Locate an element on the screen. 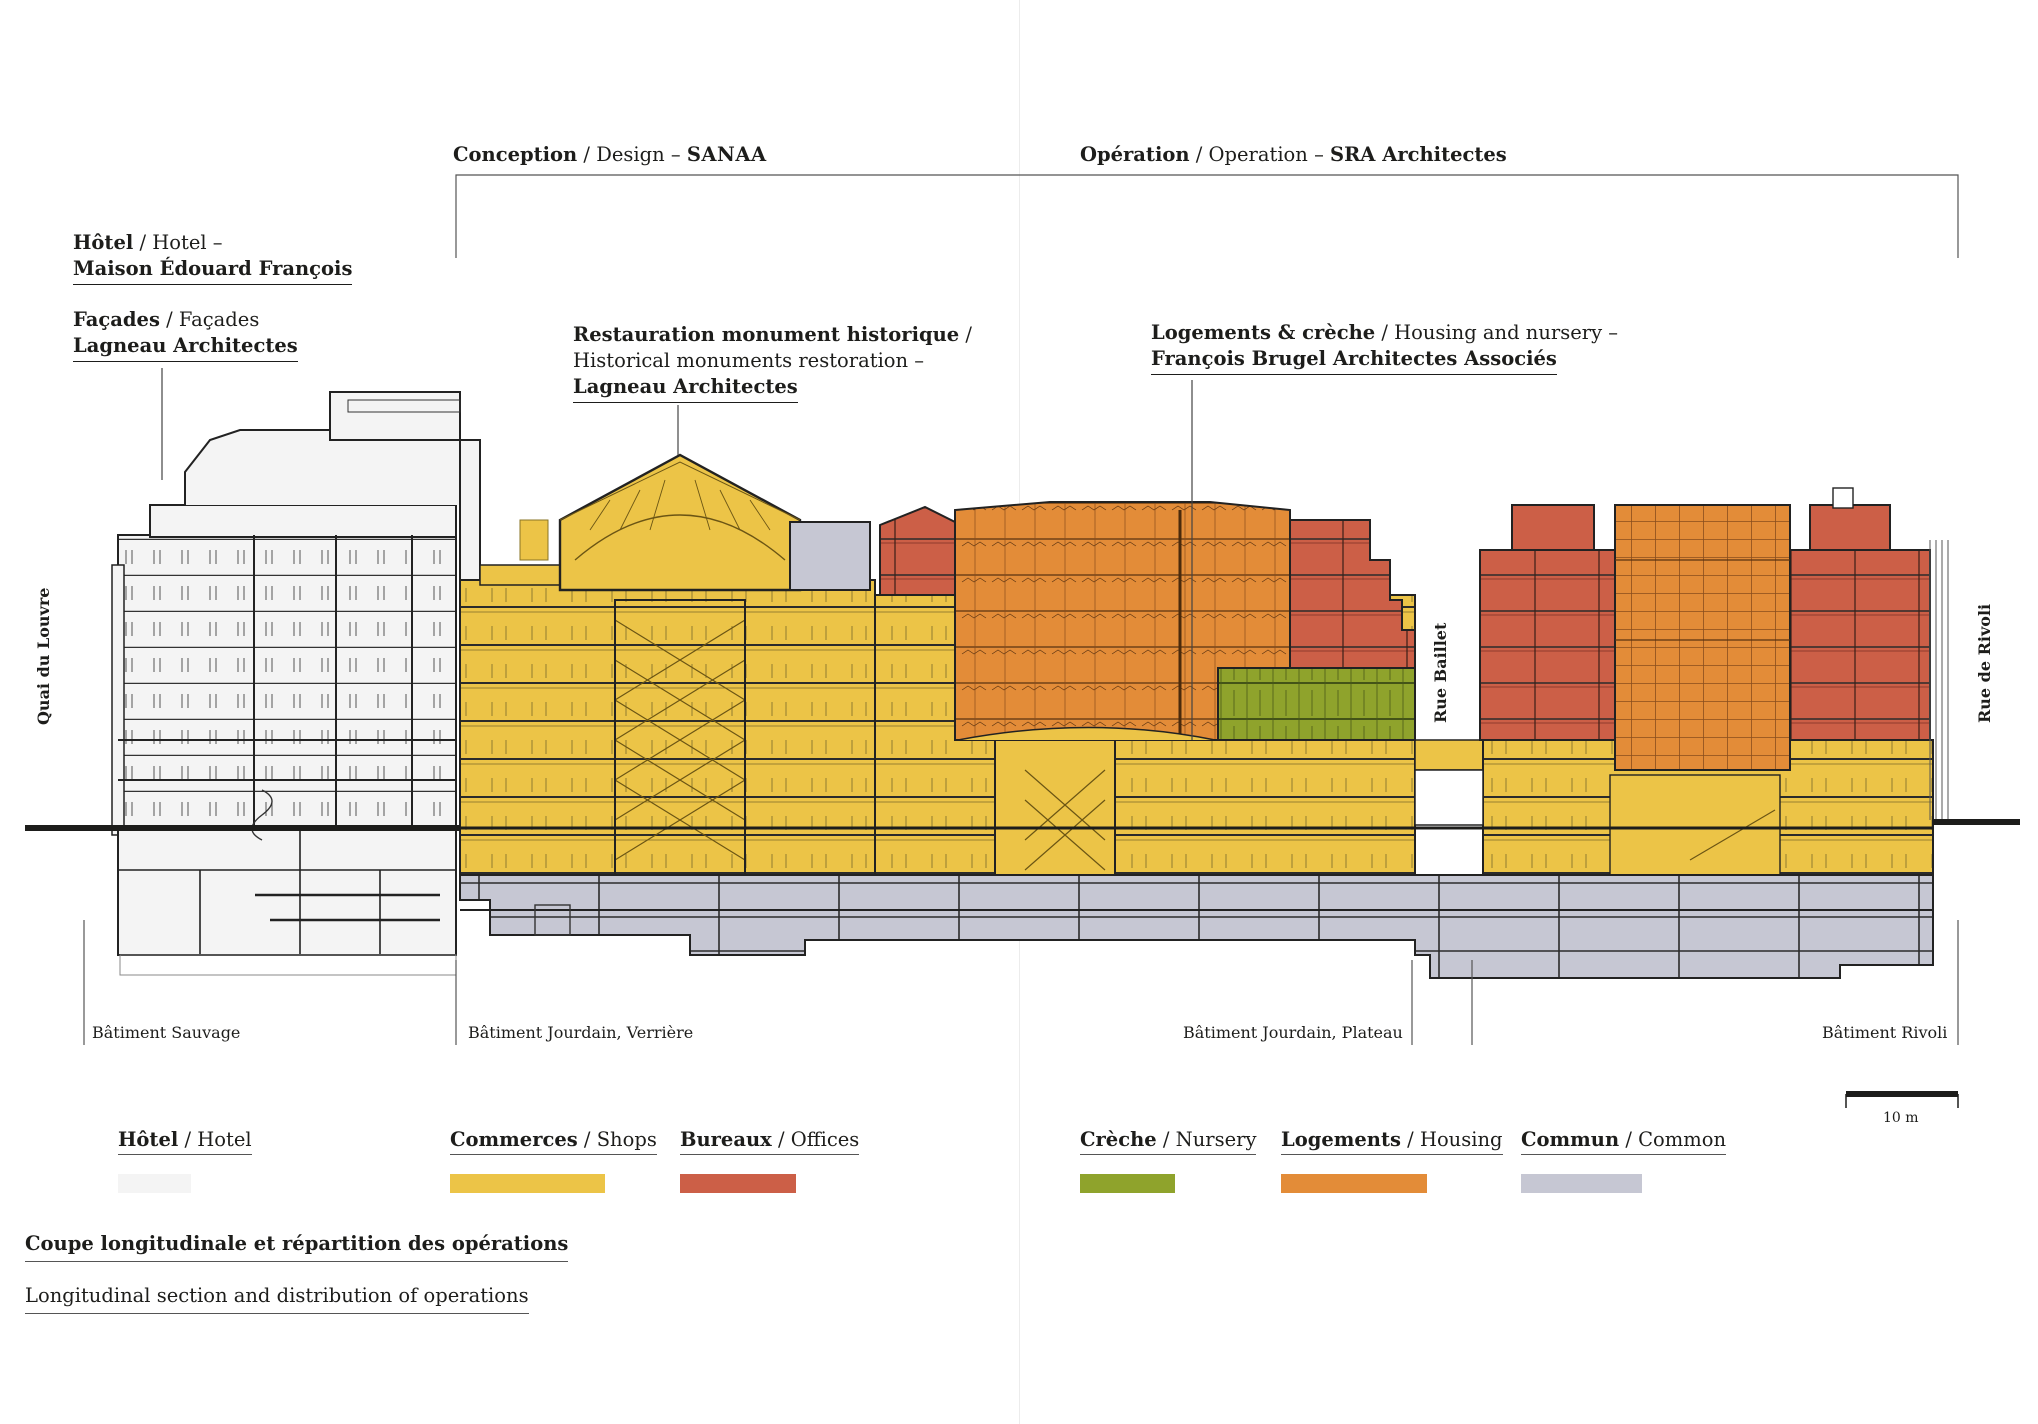 Image resolution: width=2038 pixels, height=1424 pixels. facades-annotation: Façades / Façades Lagneau Architectes is located at coordinates (185, 334).